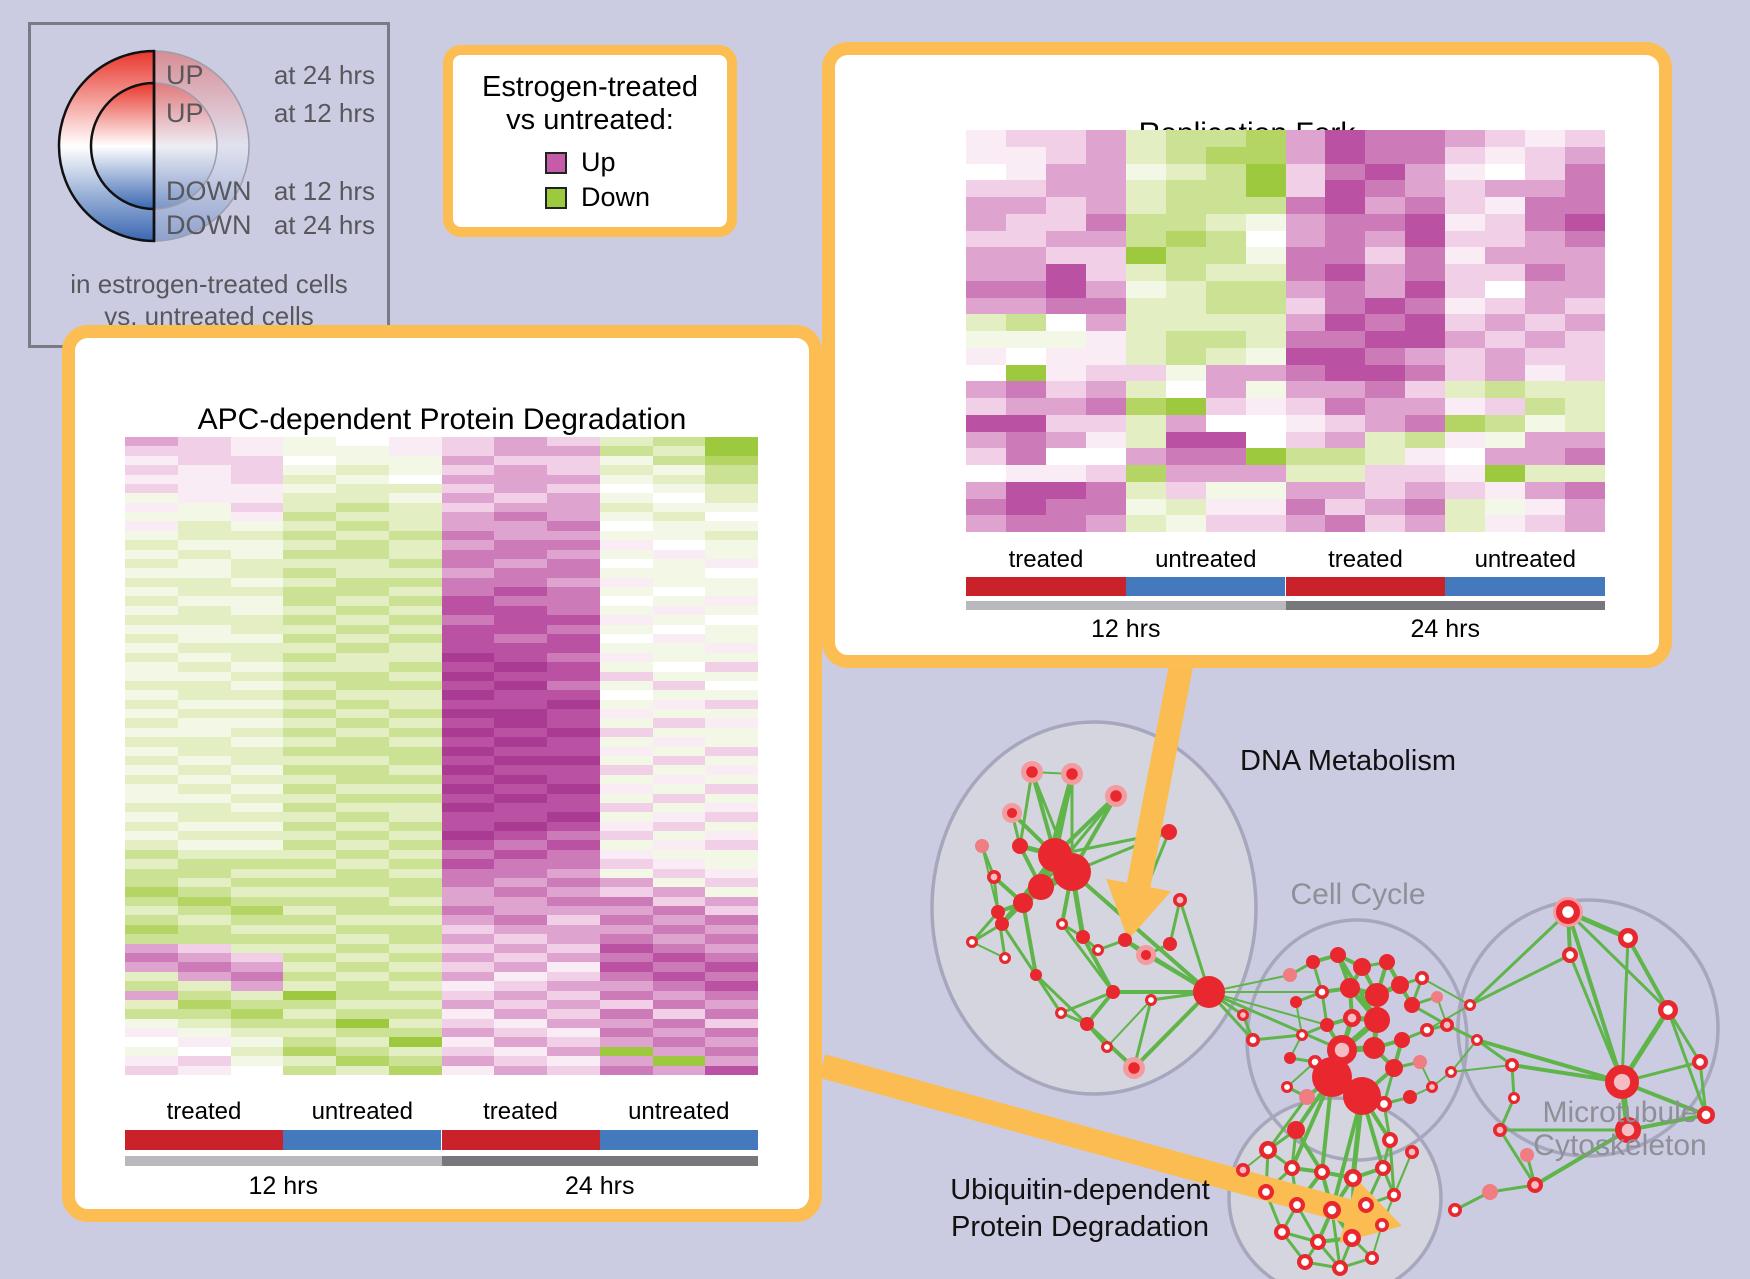 The image size is (1750, 1279). I want to click on updown-legend-box: Estrogen-treated vs untreated: Up Down, so click(590, 141).